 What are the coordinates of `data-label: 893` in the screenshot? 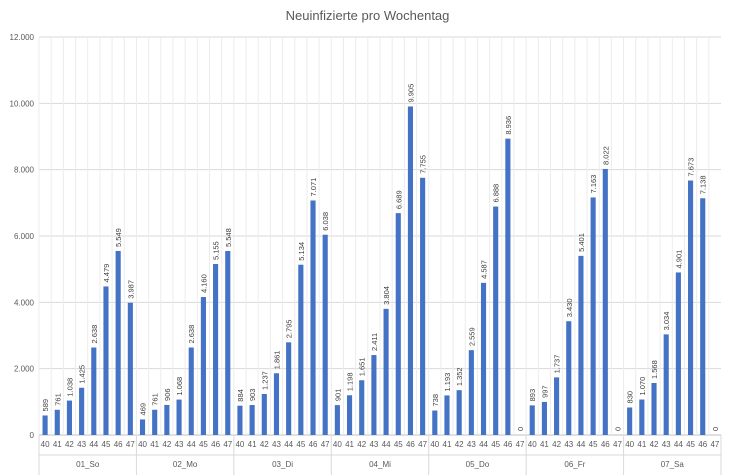 It's located at (532, 395).